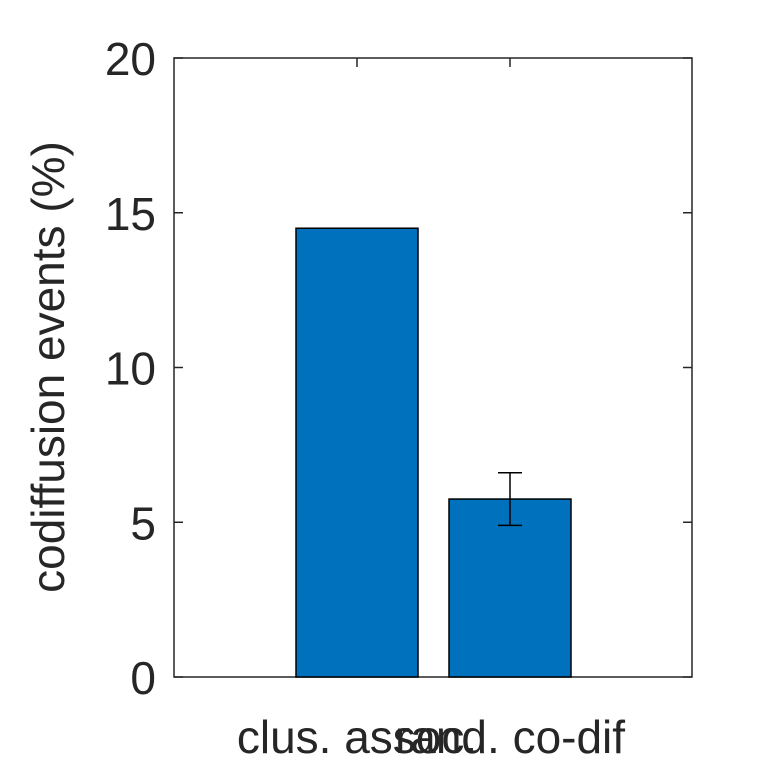 Image resolution: width=767 pixels, height=767 pixels. Describe the element at coordinates (510, 737) in the screenshot. I see `x-tick-label: rand. co-dif` at that location.